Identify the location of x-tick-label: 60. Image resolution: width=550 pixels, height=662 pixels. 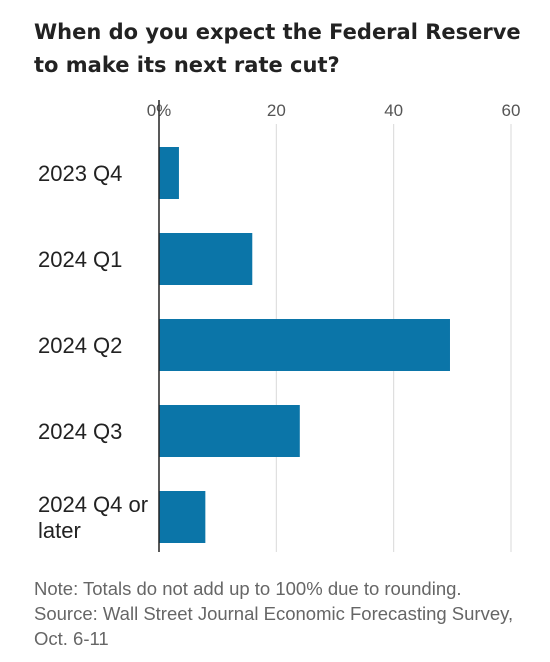
(511, 110).